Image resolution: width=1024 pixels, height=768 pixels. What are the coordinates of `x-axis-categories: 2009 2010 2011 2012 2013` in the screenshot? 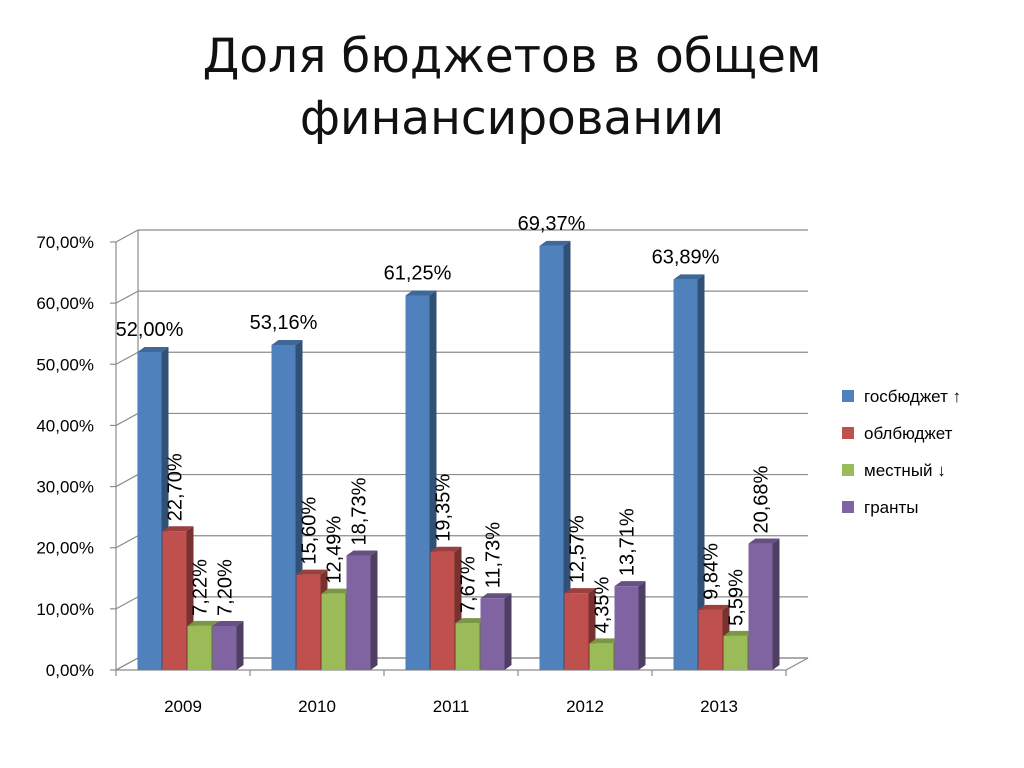 It's located at (451, 706).